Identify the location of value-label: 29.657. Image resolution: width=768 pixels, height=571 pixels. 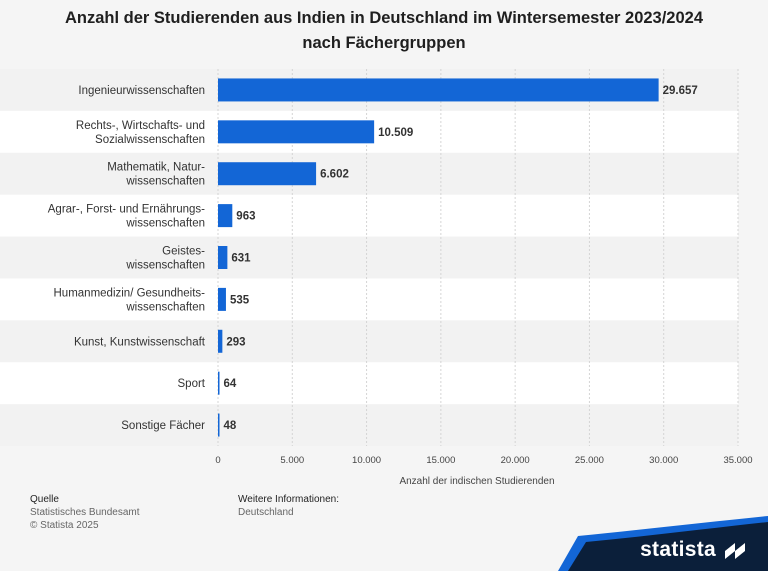
(680, 91).